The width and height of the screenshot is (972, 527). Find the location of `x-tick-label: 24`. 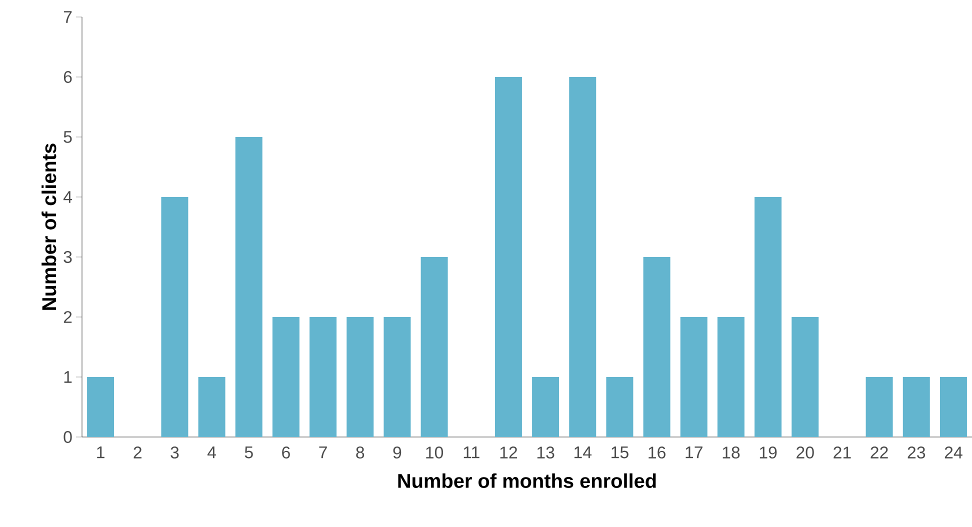

x-tick-label: 24 is located at coordinates (953, 452).